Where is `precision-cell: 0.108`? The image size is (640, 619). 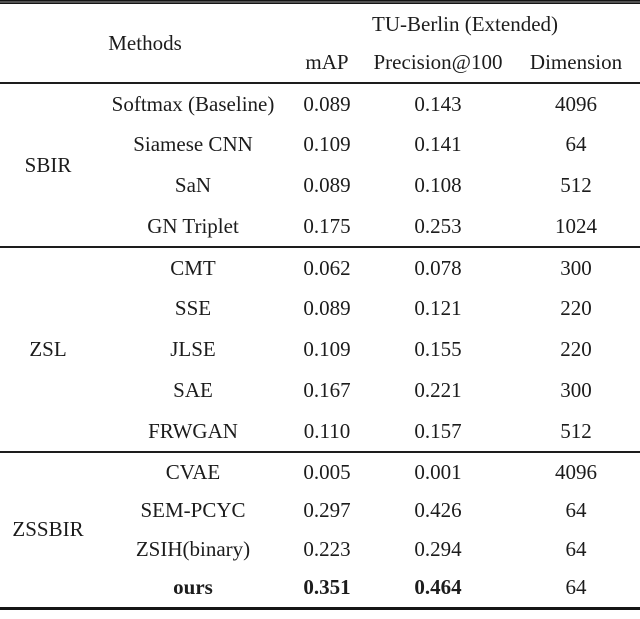
precision-cell: 0.108 is located at coordinates (438, 185).